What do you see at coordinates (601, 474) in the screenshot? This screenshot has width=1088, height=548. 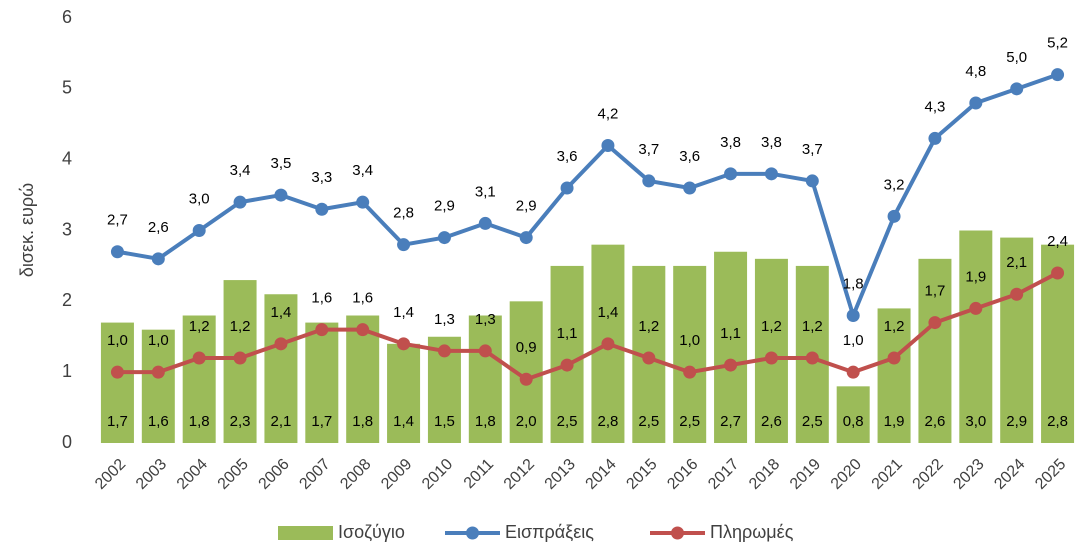 I see `x-tick-label: 2014` at bounding box center [601, 474].